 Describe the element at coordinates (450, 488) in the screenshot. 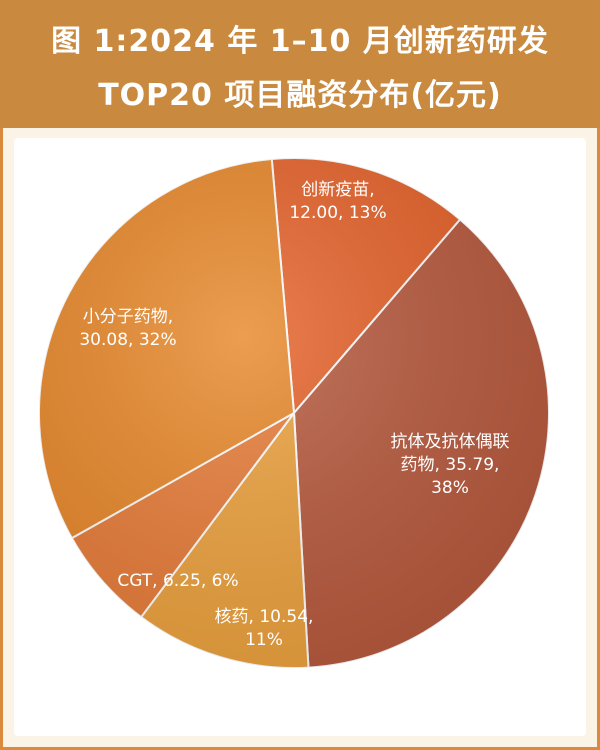

I see `slice-label-1-line-2: 38%` at that location.